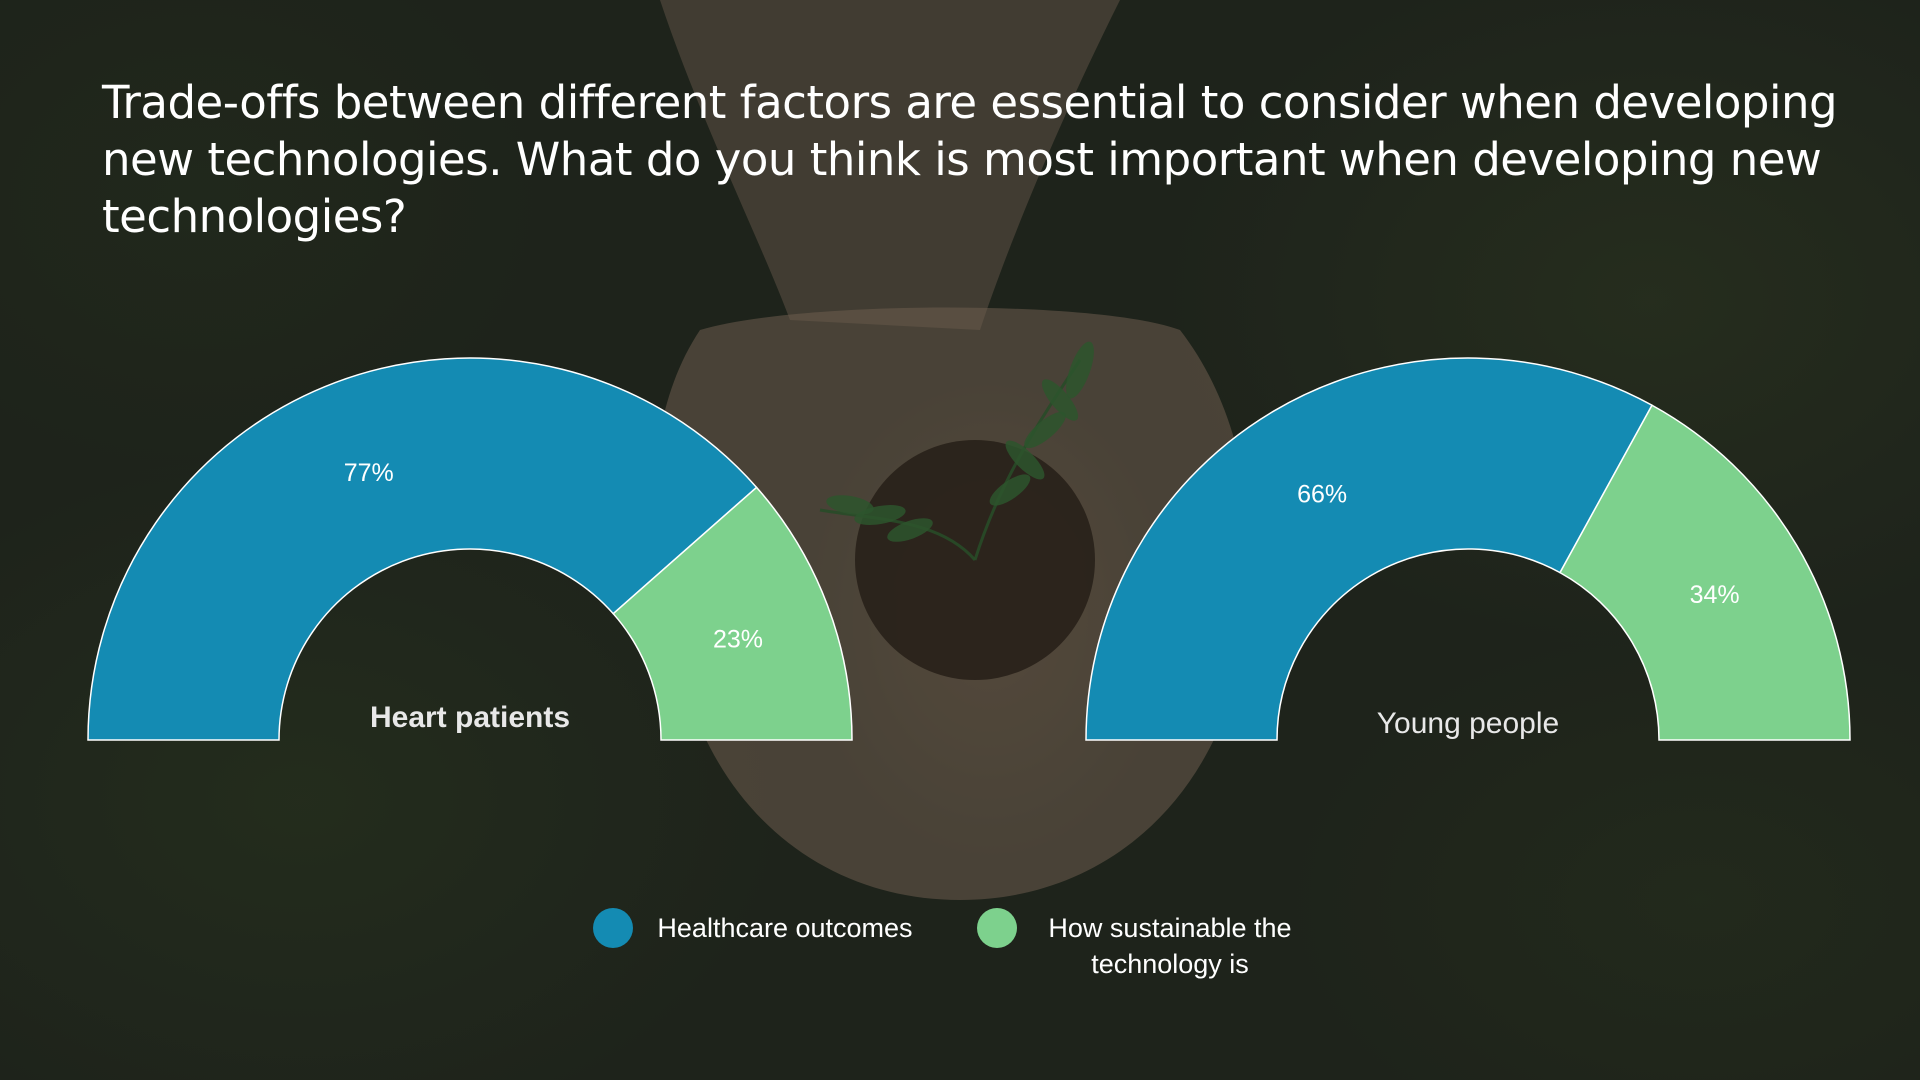 Image resolution: width=1920 pixels, height=1080 pixels. I want to click on gauge-young-people-label-healthcare: 66%, so click(1322, 494).